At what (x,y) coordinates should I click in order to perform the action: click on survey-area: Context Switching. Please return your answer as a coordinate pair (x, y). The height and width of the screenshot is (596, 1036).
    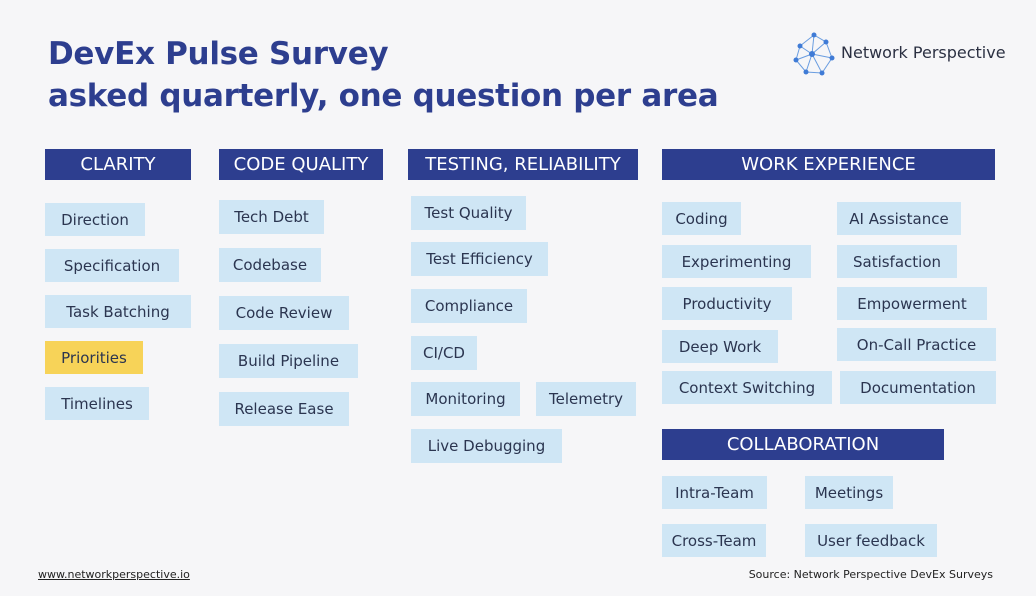
    Looking at the image, I should click on (747, 387).